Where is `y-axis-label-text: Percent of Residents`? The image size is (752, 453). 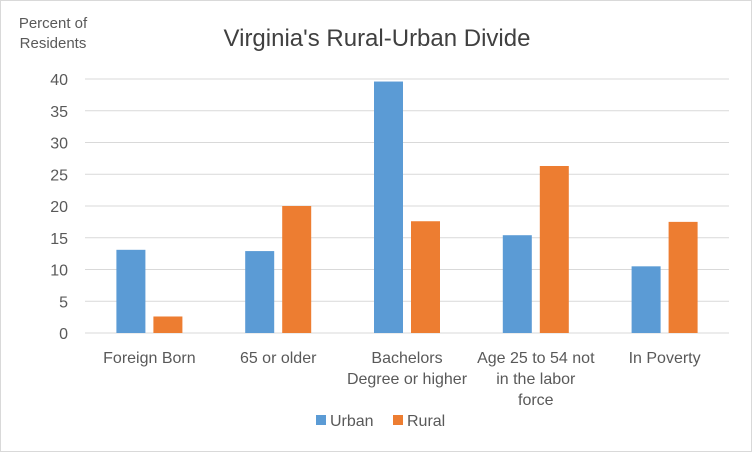
y-axis-label-text: Percent of Residents is located at coordinates (53, 33).